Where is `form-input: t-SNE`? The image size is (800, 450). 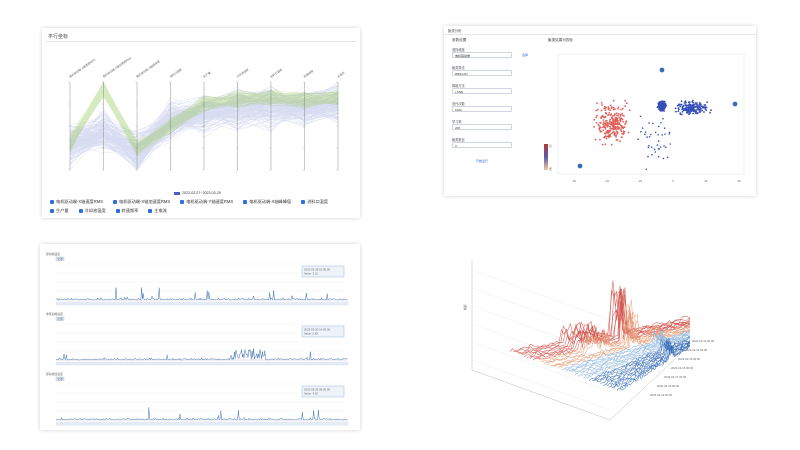
form-input: t-SNE is located at coordinates (482, 91).